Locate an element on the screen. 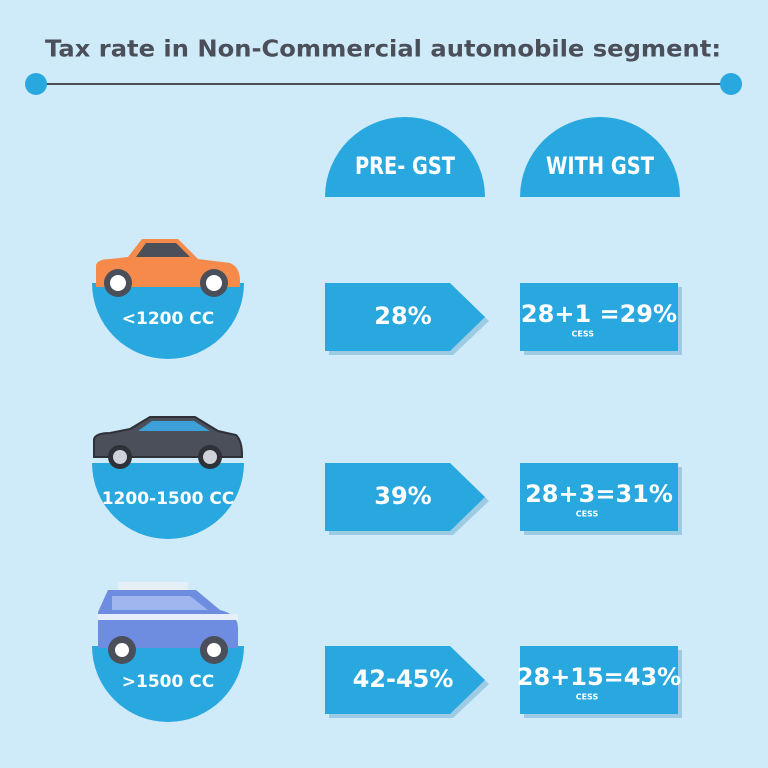 The width and height of the screenshot is (768, 768). cess-amount: 3 is located at coordinates (587, 494).